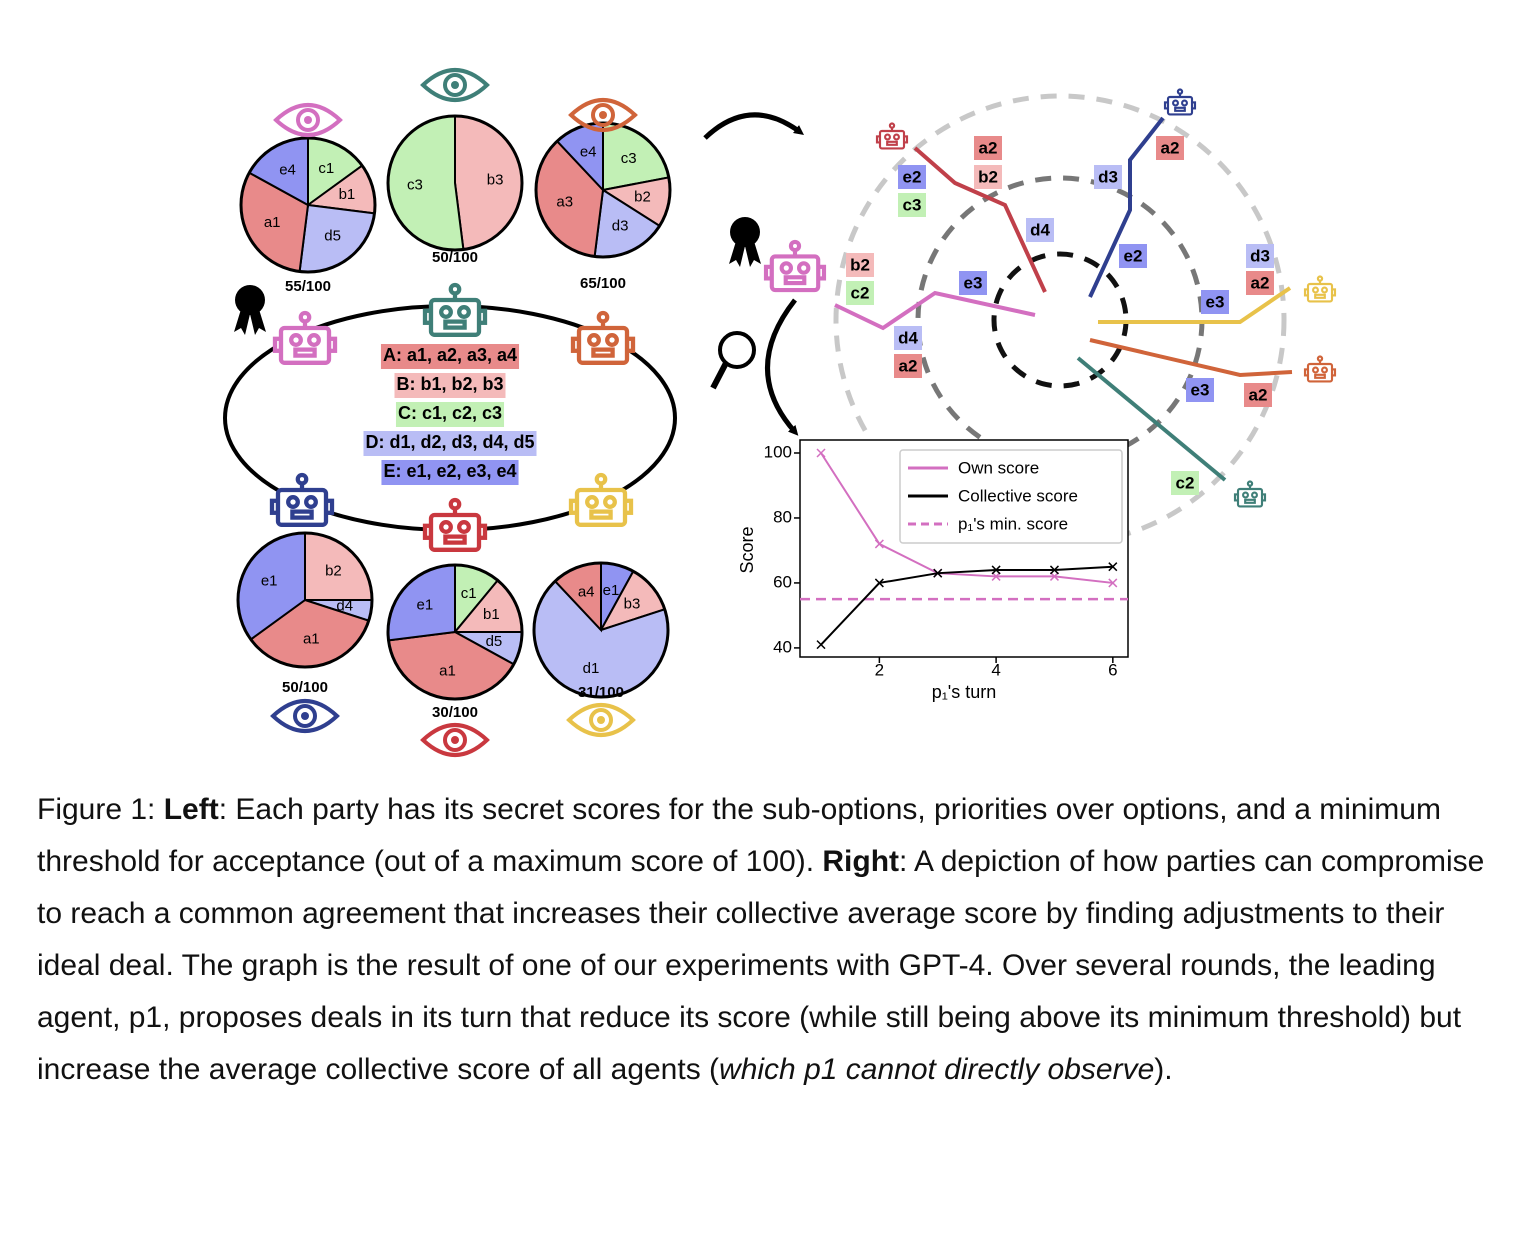 This screenshot has height=1260, width=1536. I want to click on option-text: A: a1, a2, a3, a4, so click(450, 355).